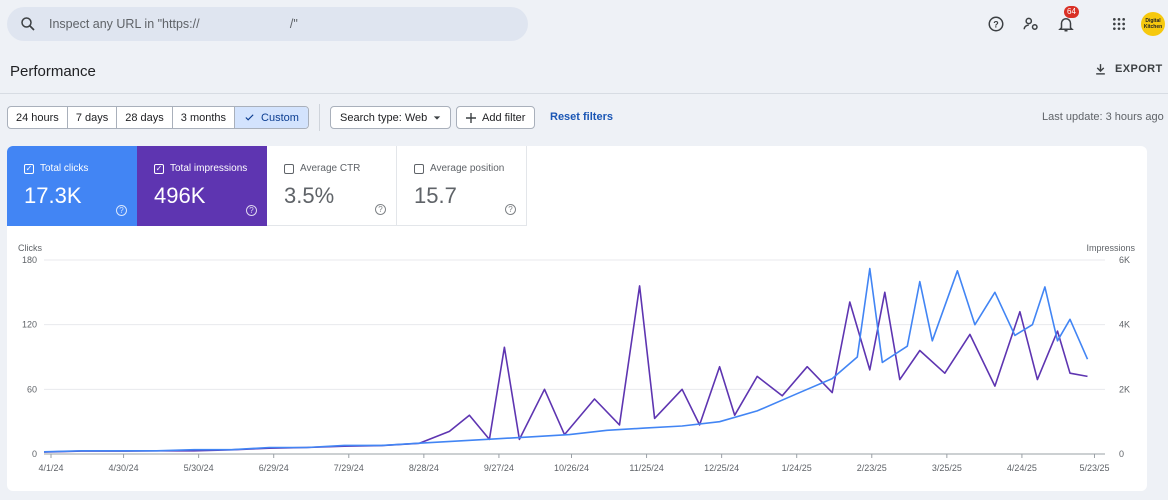 The image size is (1168, 500). What do you see at coordinates (872, 468) in the screenshot?
I see `x-tick-label: 2/23/25` at bounding box center [872, 468].